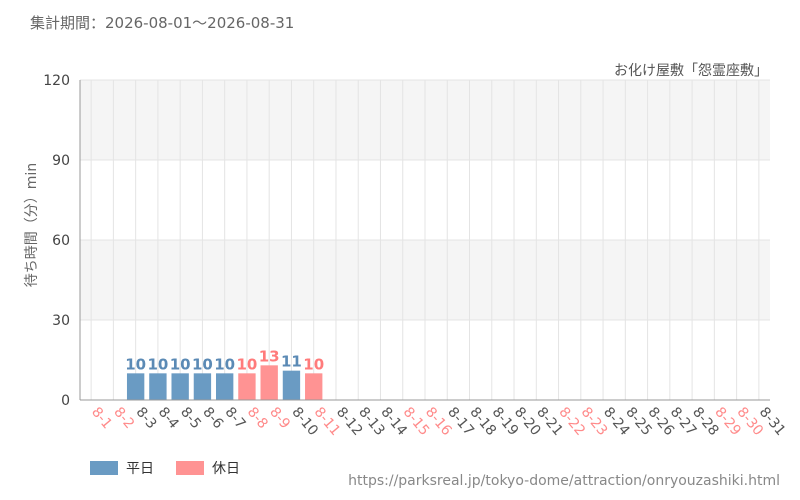 This screenshot has width=800, height=500. I want to click on y-axis-label: 待ち時間（分）min, so click(32, 225).